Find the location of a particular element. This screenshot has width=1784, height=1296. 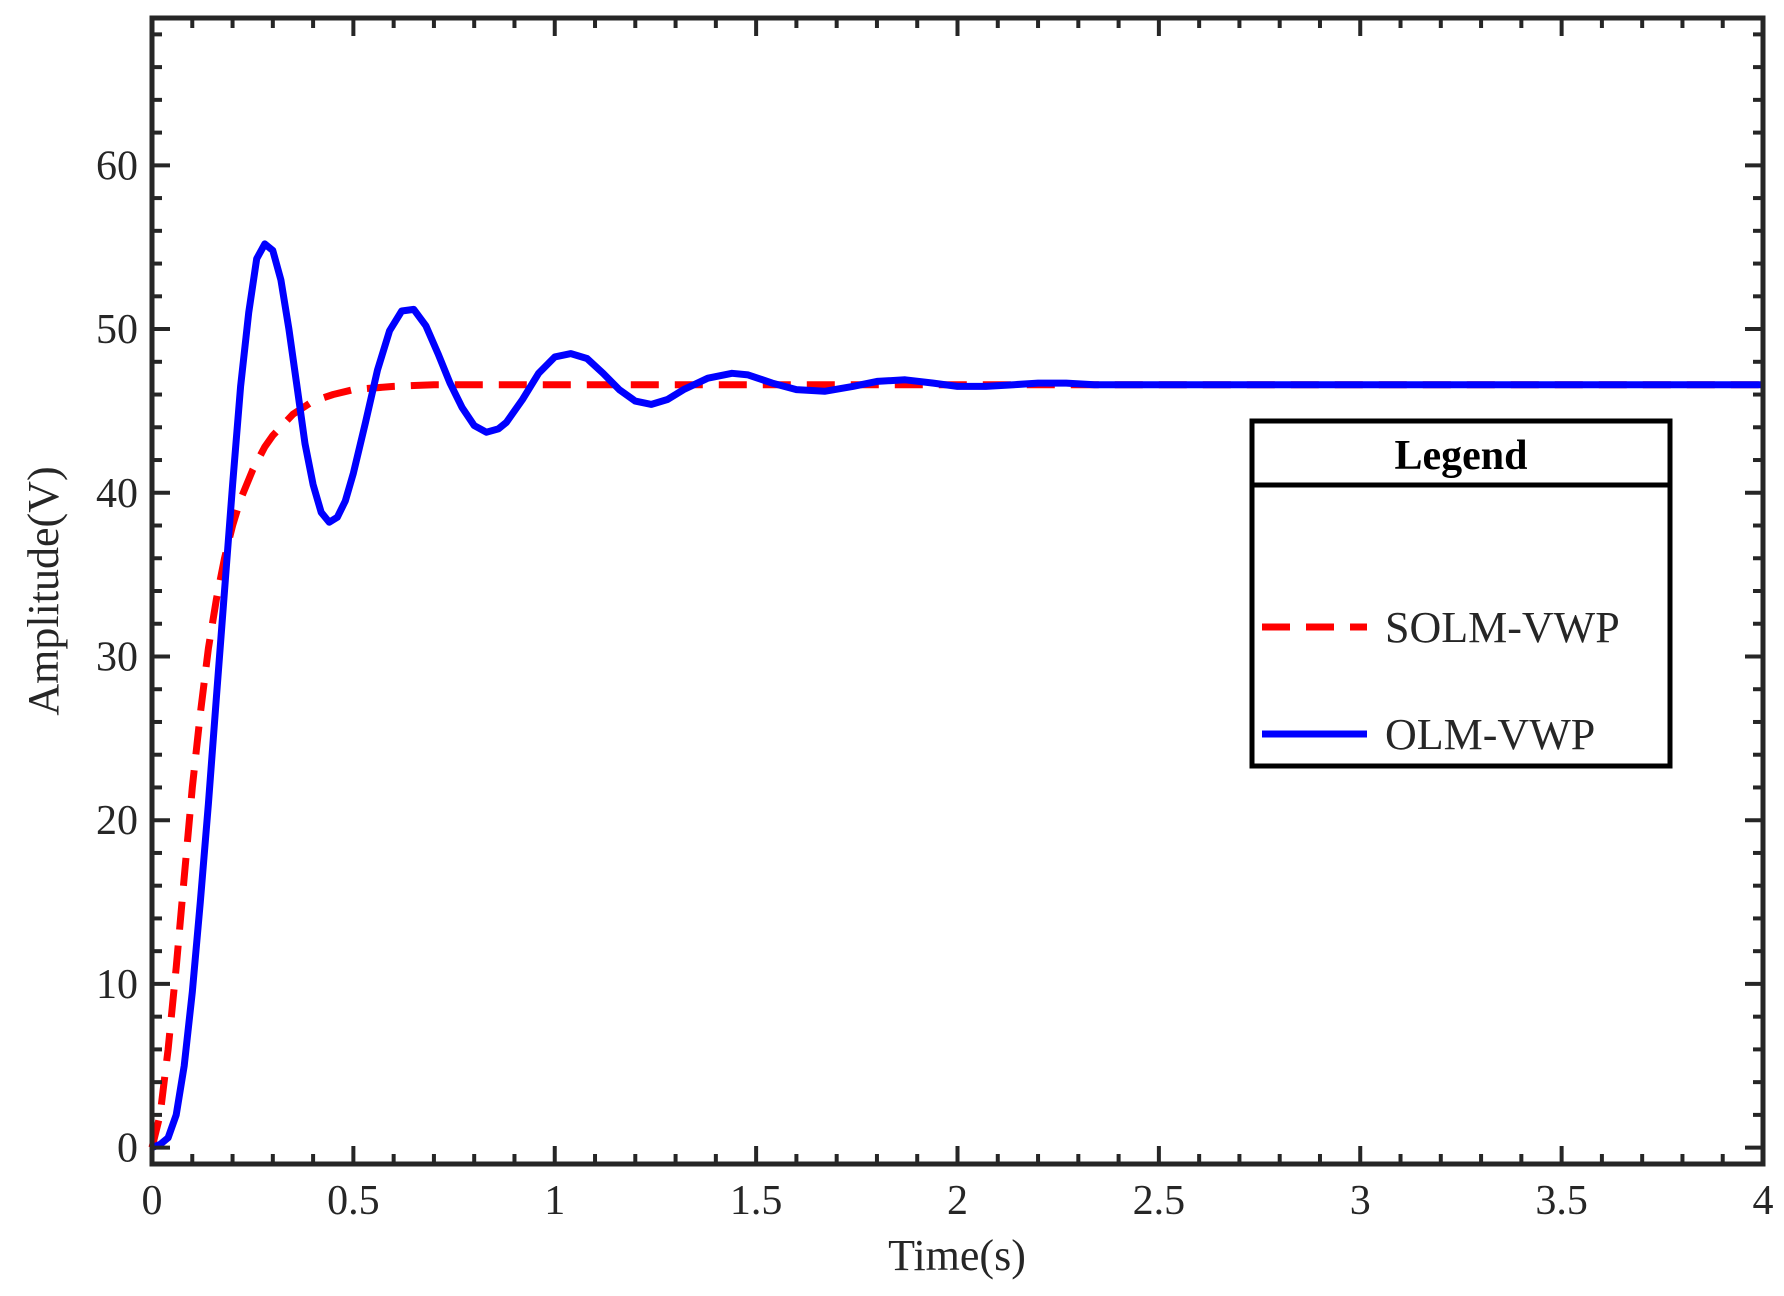

y-tick-label: 10 is located at coordinates (117, 985).